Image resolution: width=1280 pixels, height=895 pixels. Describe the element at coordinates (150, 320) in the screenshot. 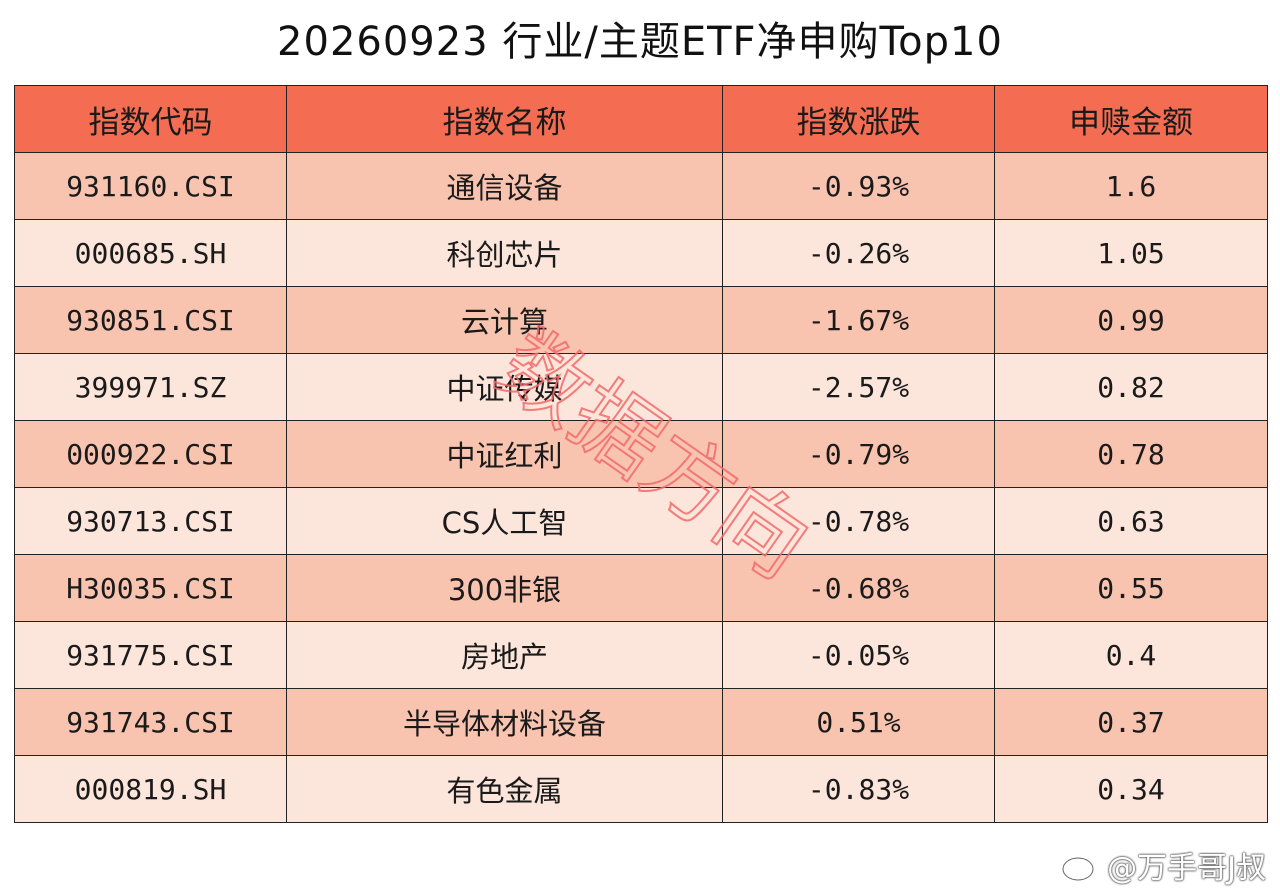

I see `index-code-cell: 930851.CSI` at that location.